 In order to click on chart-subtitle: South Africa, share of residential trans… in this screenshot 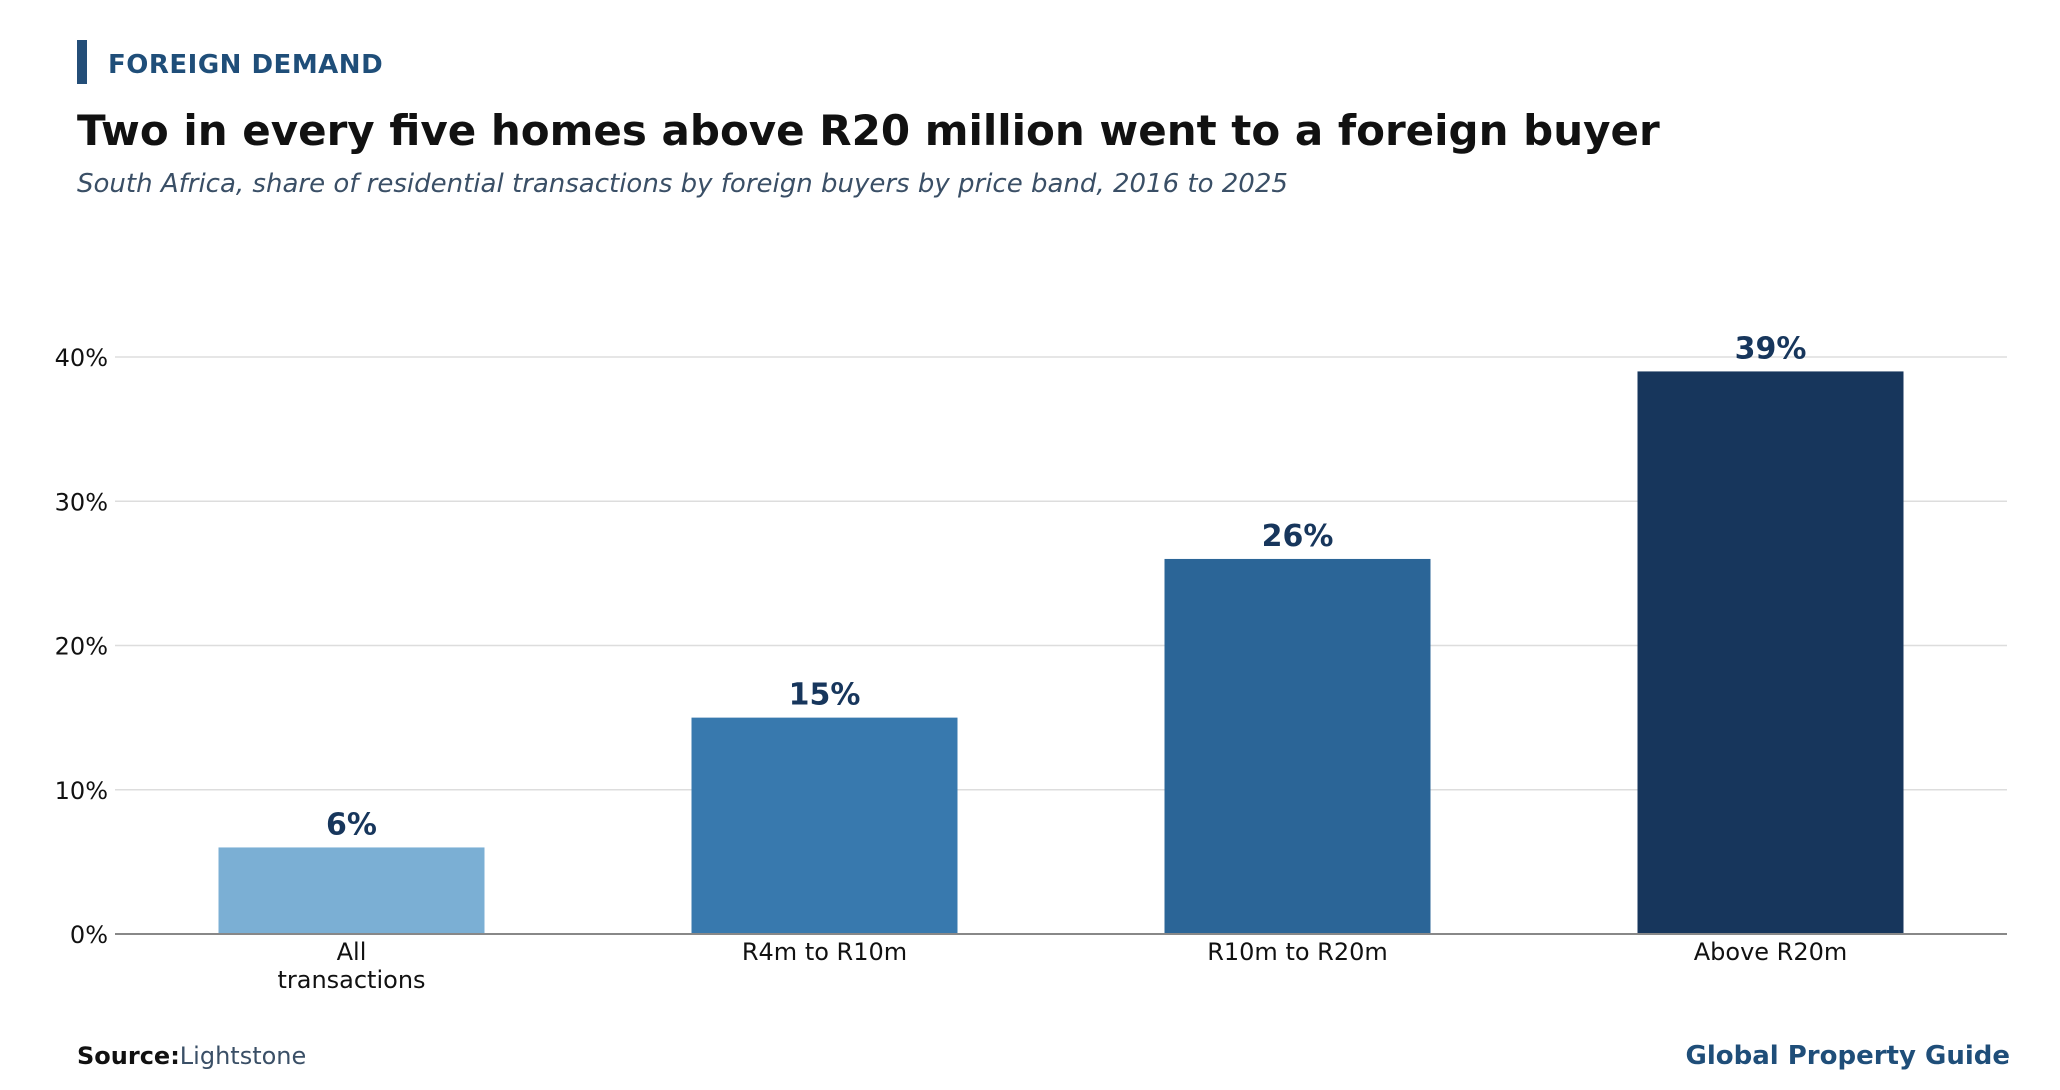, I will do `click(682, 184)`.